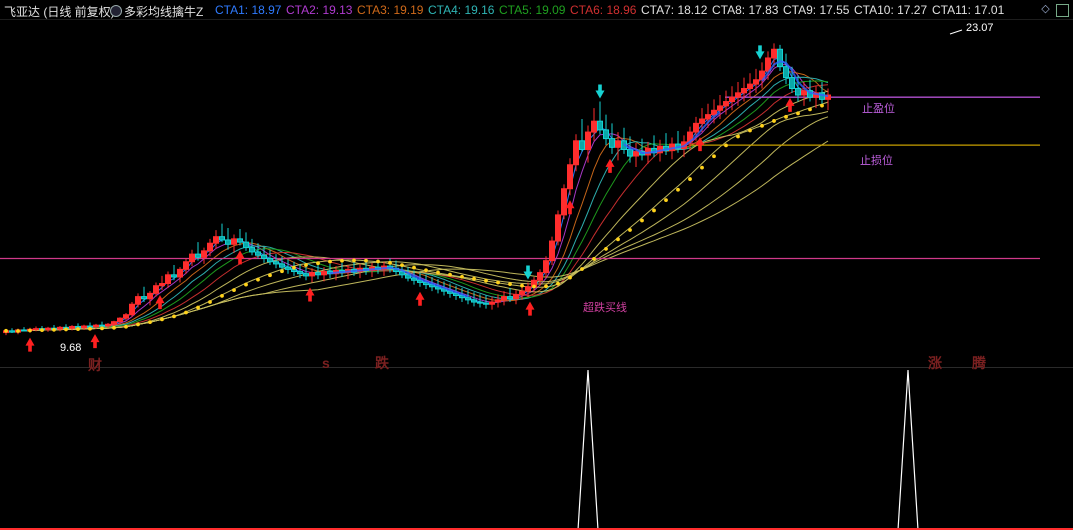  I want to click on stop-loss-label: 止损位, so click(876, 161).